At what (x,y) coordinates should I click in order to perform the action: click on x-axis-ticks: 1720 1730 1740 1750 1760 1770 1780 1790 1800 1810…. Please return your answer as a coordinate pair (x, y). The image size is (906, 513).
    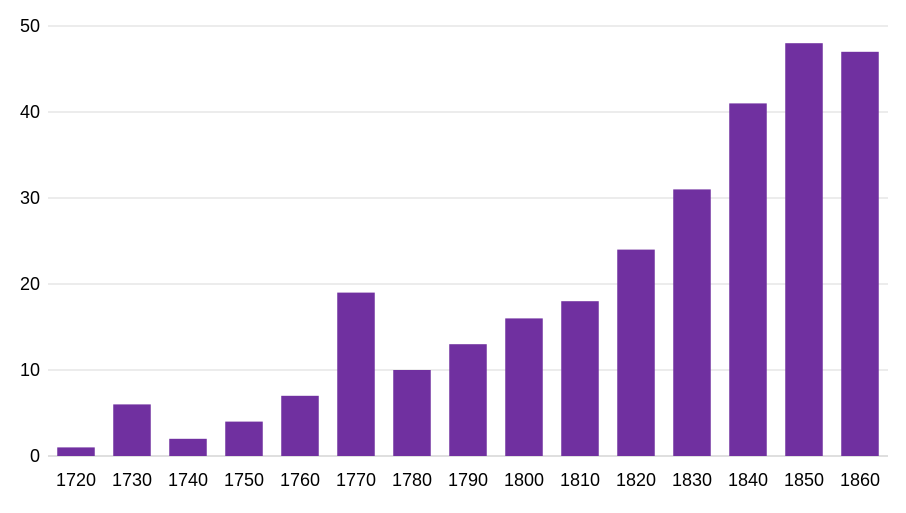
    Looking at the image, I should click on (468, 480).